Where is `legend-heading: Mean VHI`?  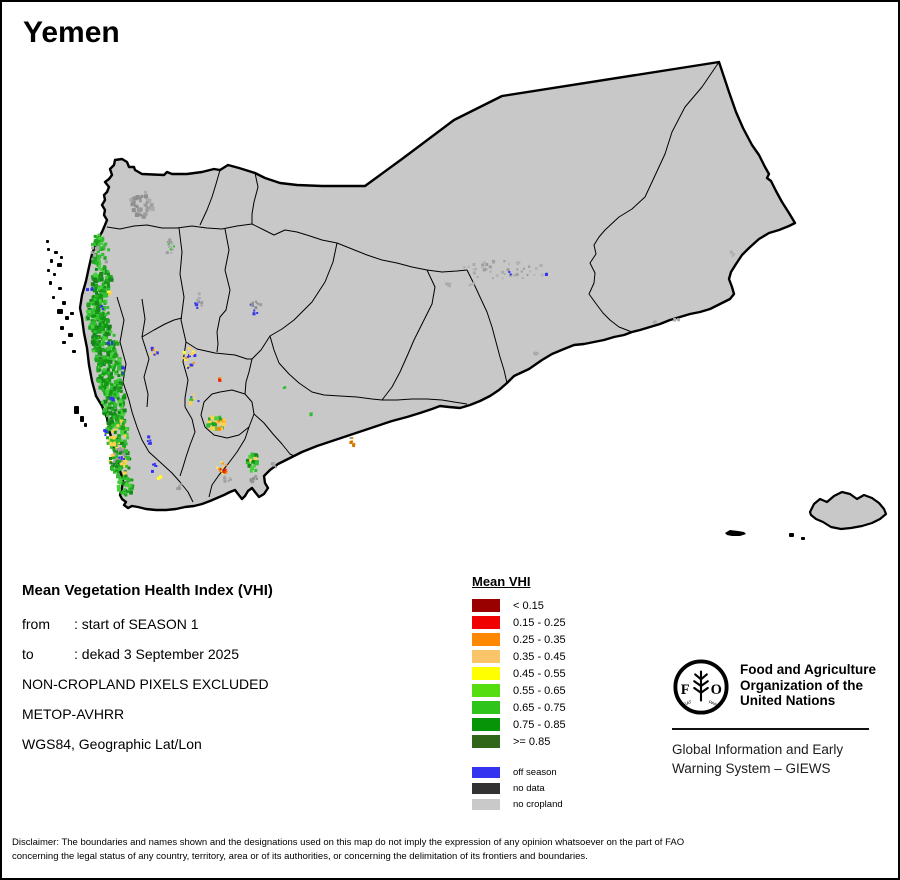 legend-heading: Mean VHI is located at coordinates (501, 581).